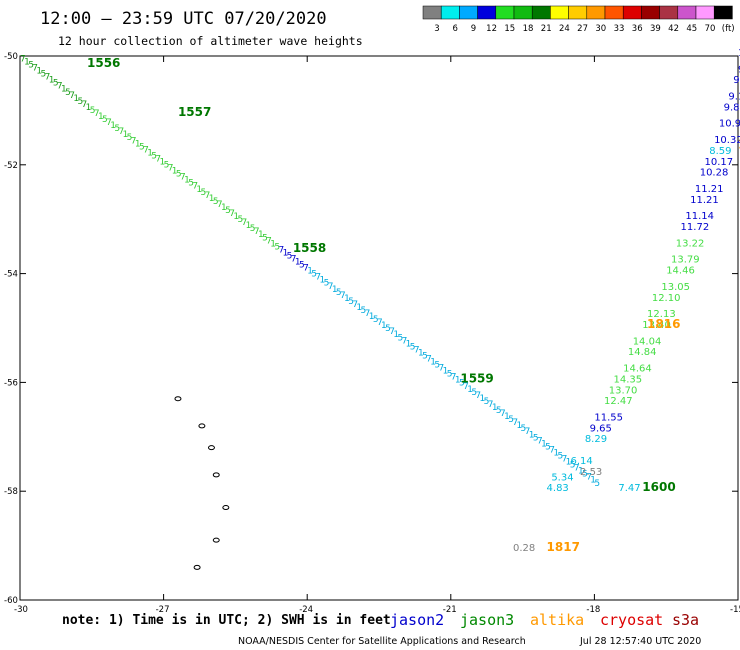 Image resolution: width=740 pixels, height=650 pixels. I want to click on y-tick-label: -60, so click(11, 601).